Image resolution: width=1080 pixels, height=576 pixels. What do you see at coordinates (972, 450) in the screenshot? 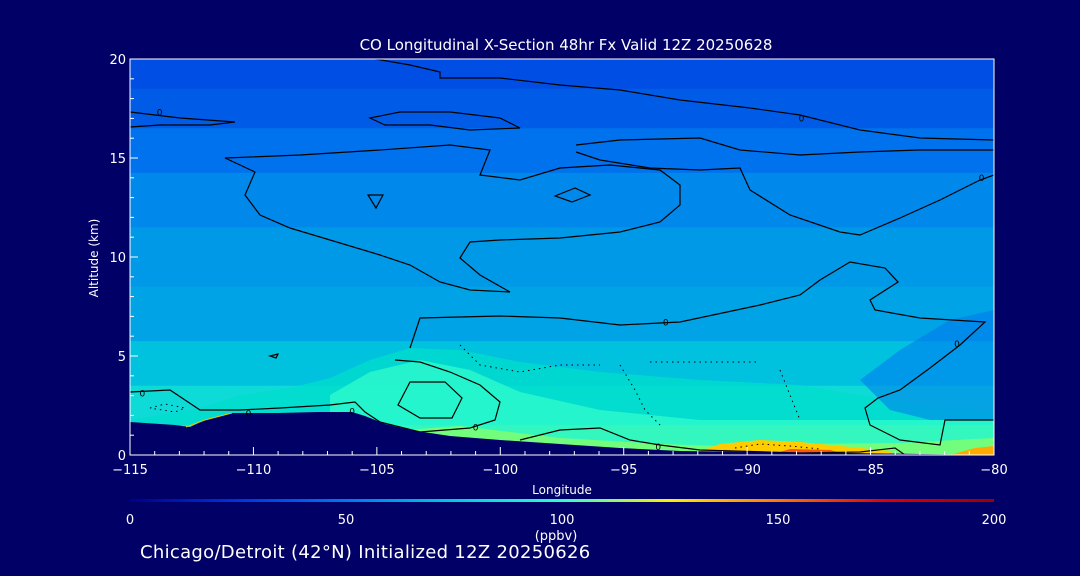
I see `east-surface-high-co-region` at bounding box center [972, 450].